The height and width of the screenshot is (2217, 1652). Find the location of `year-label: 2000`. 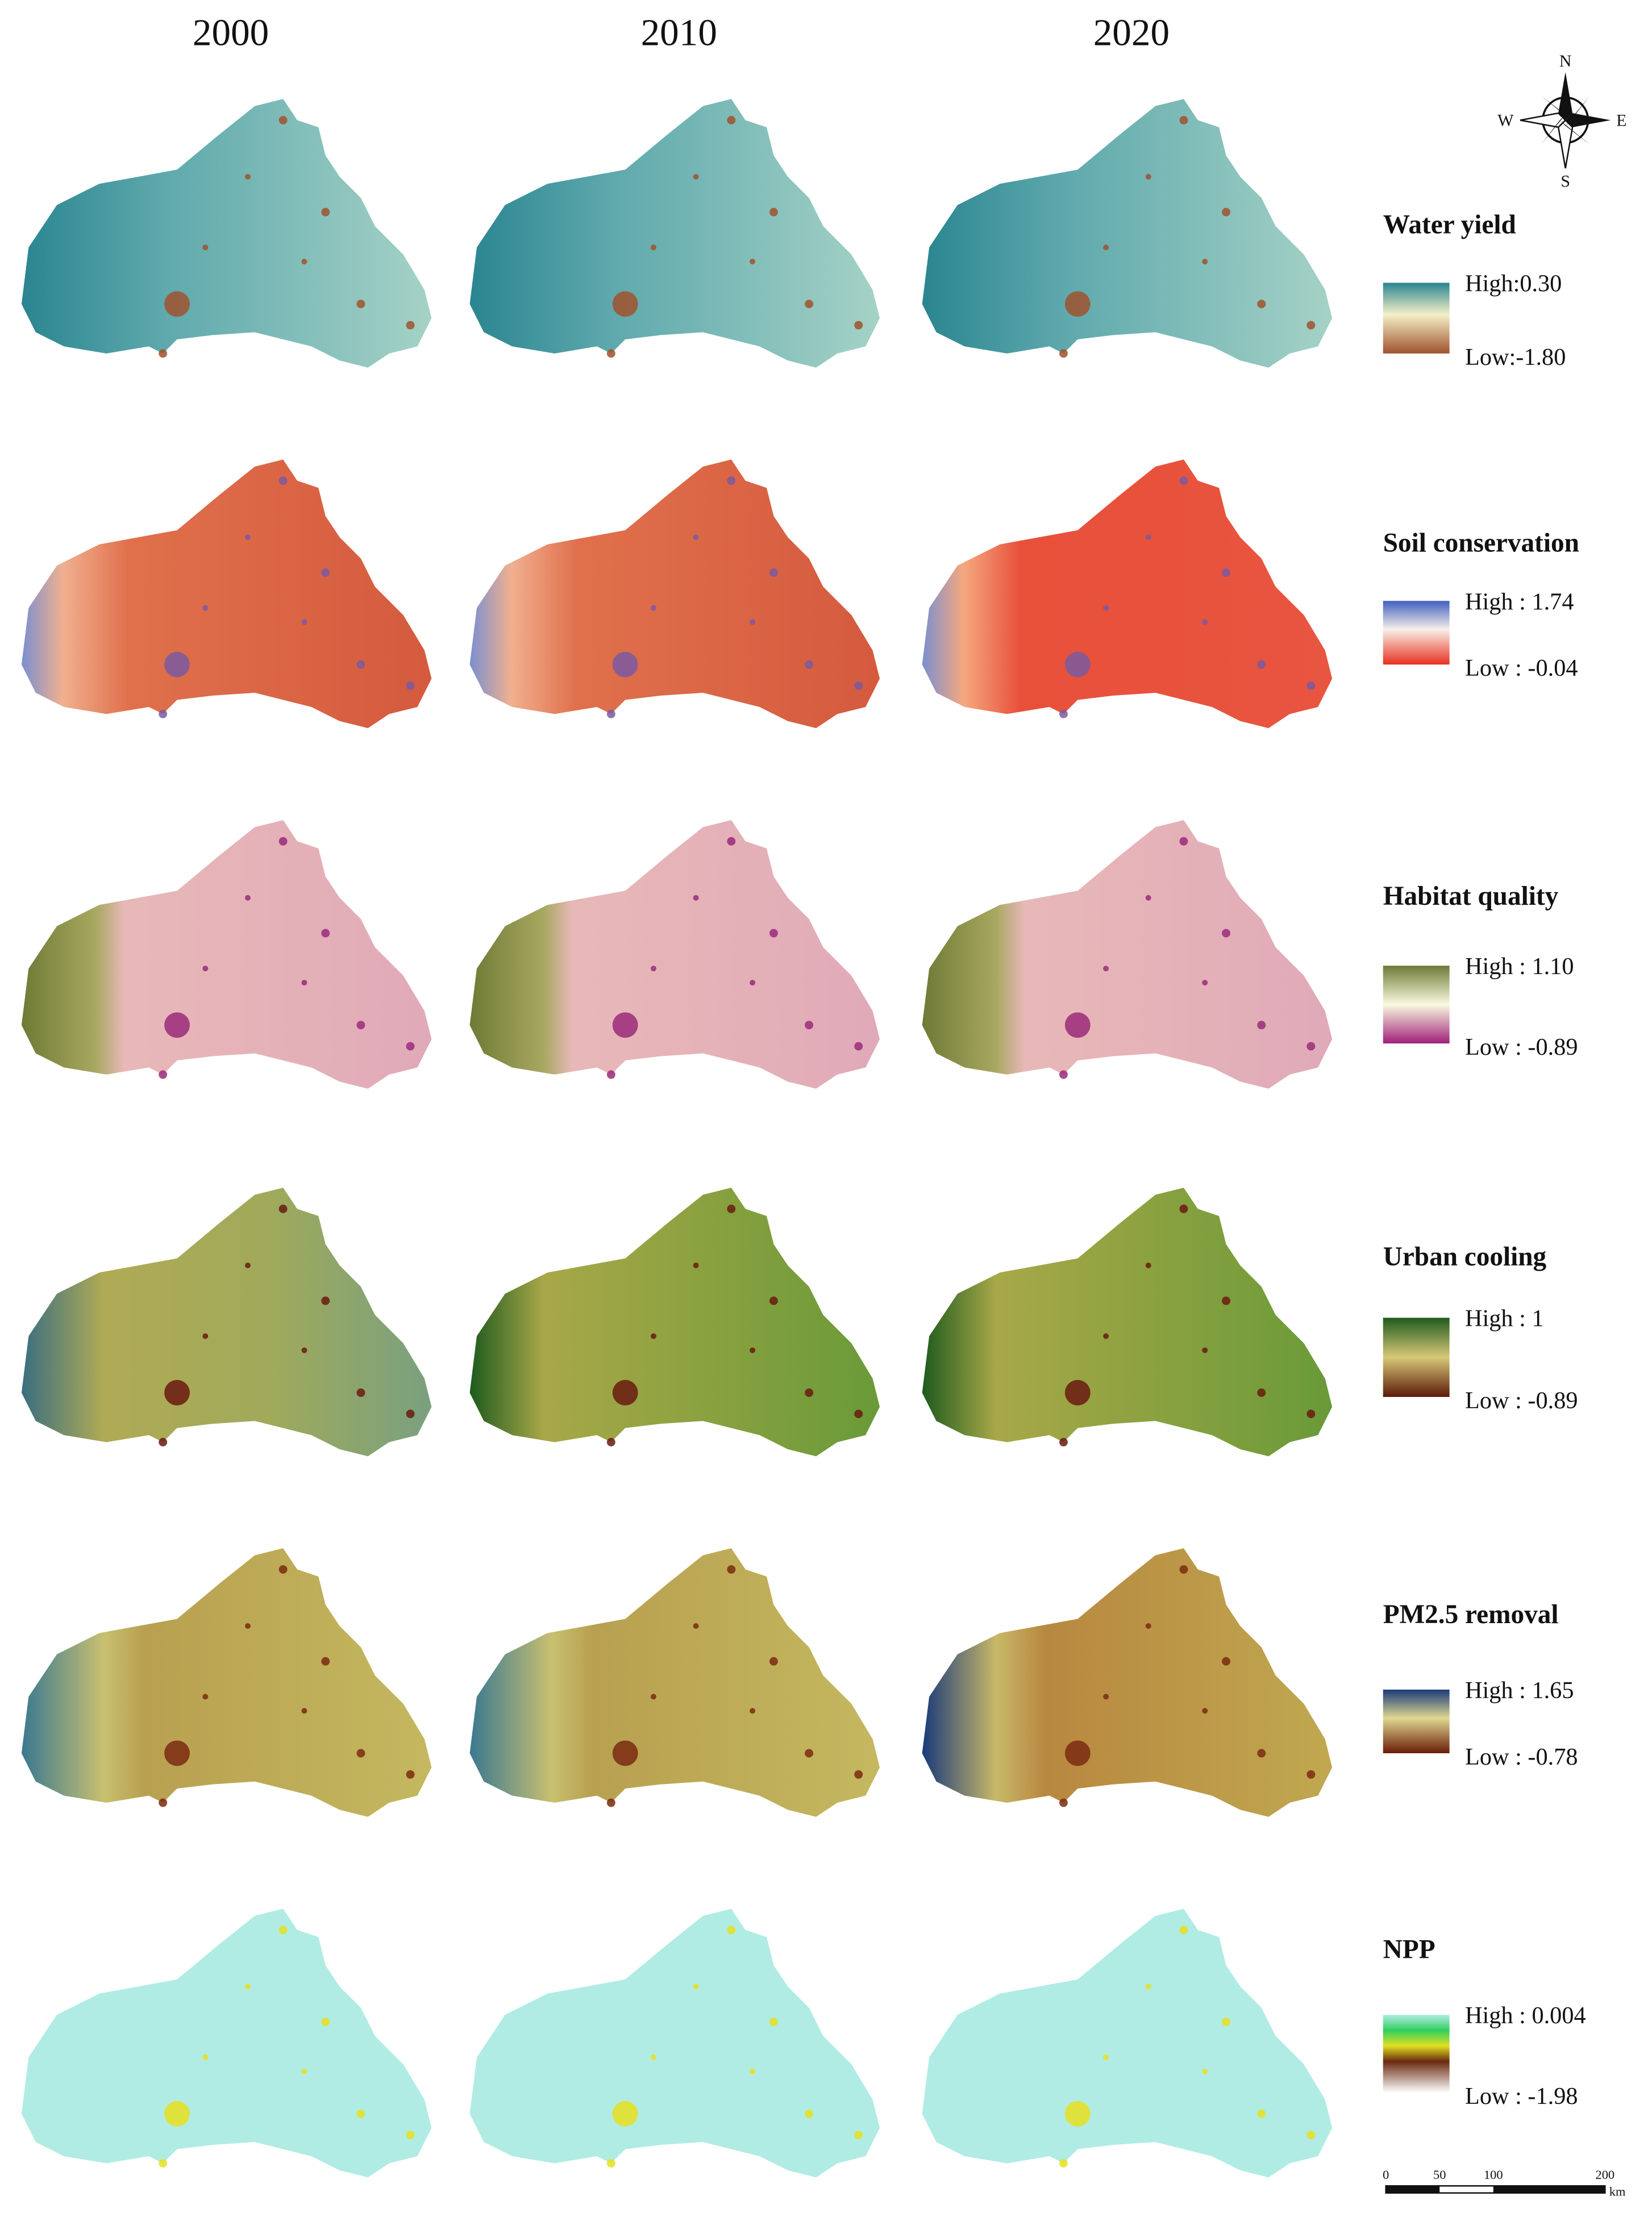

year-label: 2000 is located at coordinates (231, 33).